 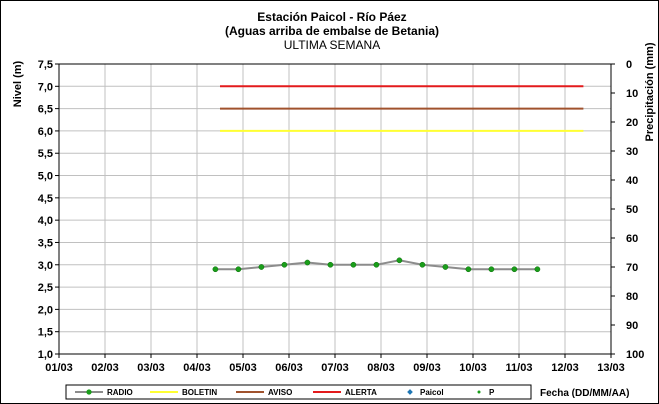 I want to click on legend-label-radio: RADIO, so click(x=120, y=392).